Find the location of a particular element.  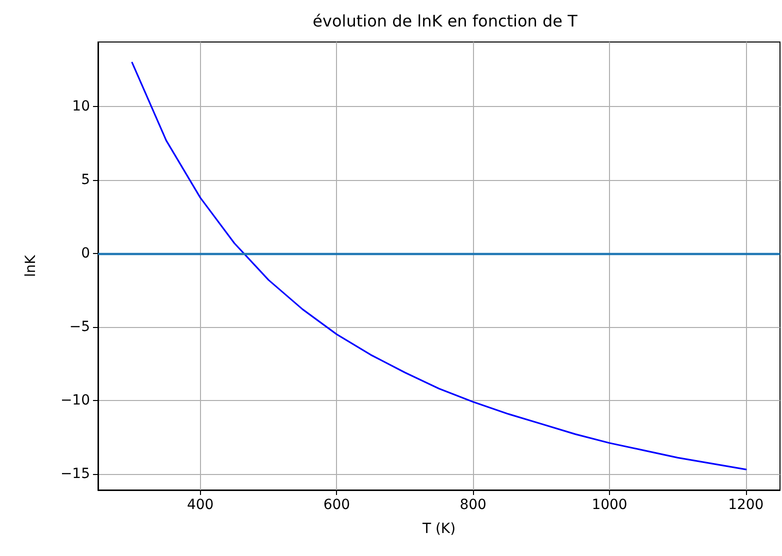

x-tick-label: 1200 is located at coordinates (746, 505).